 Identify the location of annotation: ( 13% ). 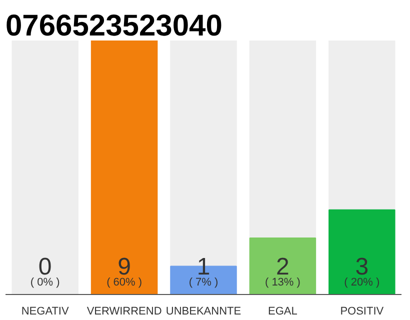
(282, 282).